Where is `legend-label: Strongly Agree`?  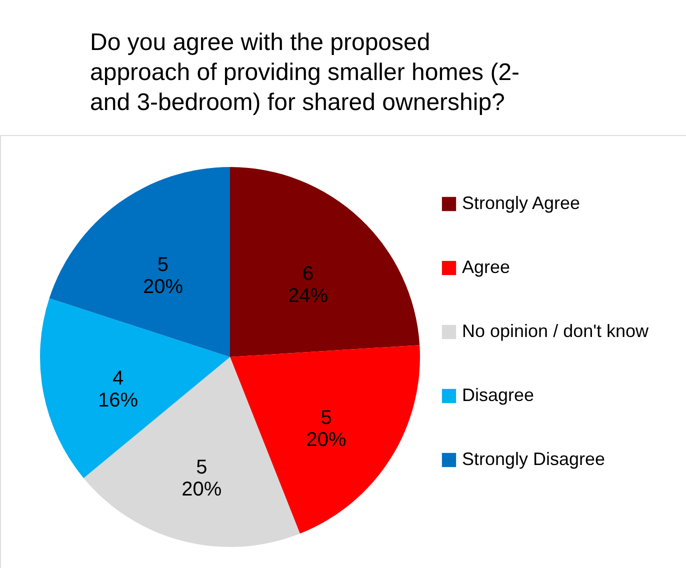 legend-label: Strongly Agree is located at coordinates (521, 203).